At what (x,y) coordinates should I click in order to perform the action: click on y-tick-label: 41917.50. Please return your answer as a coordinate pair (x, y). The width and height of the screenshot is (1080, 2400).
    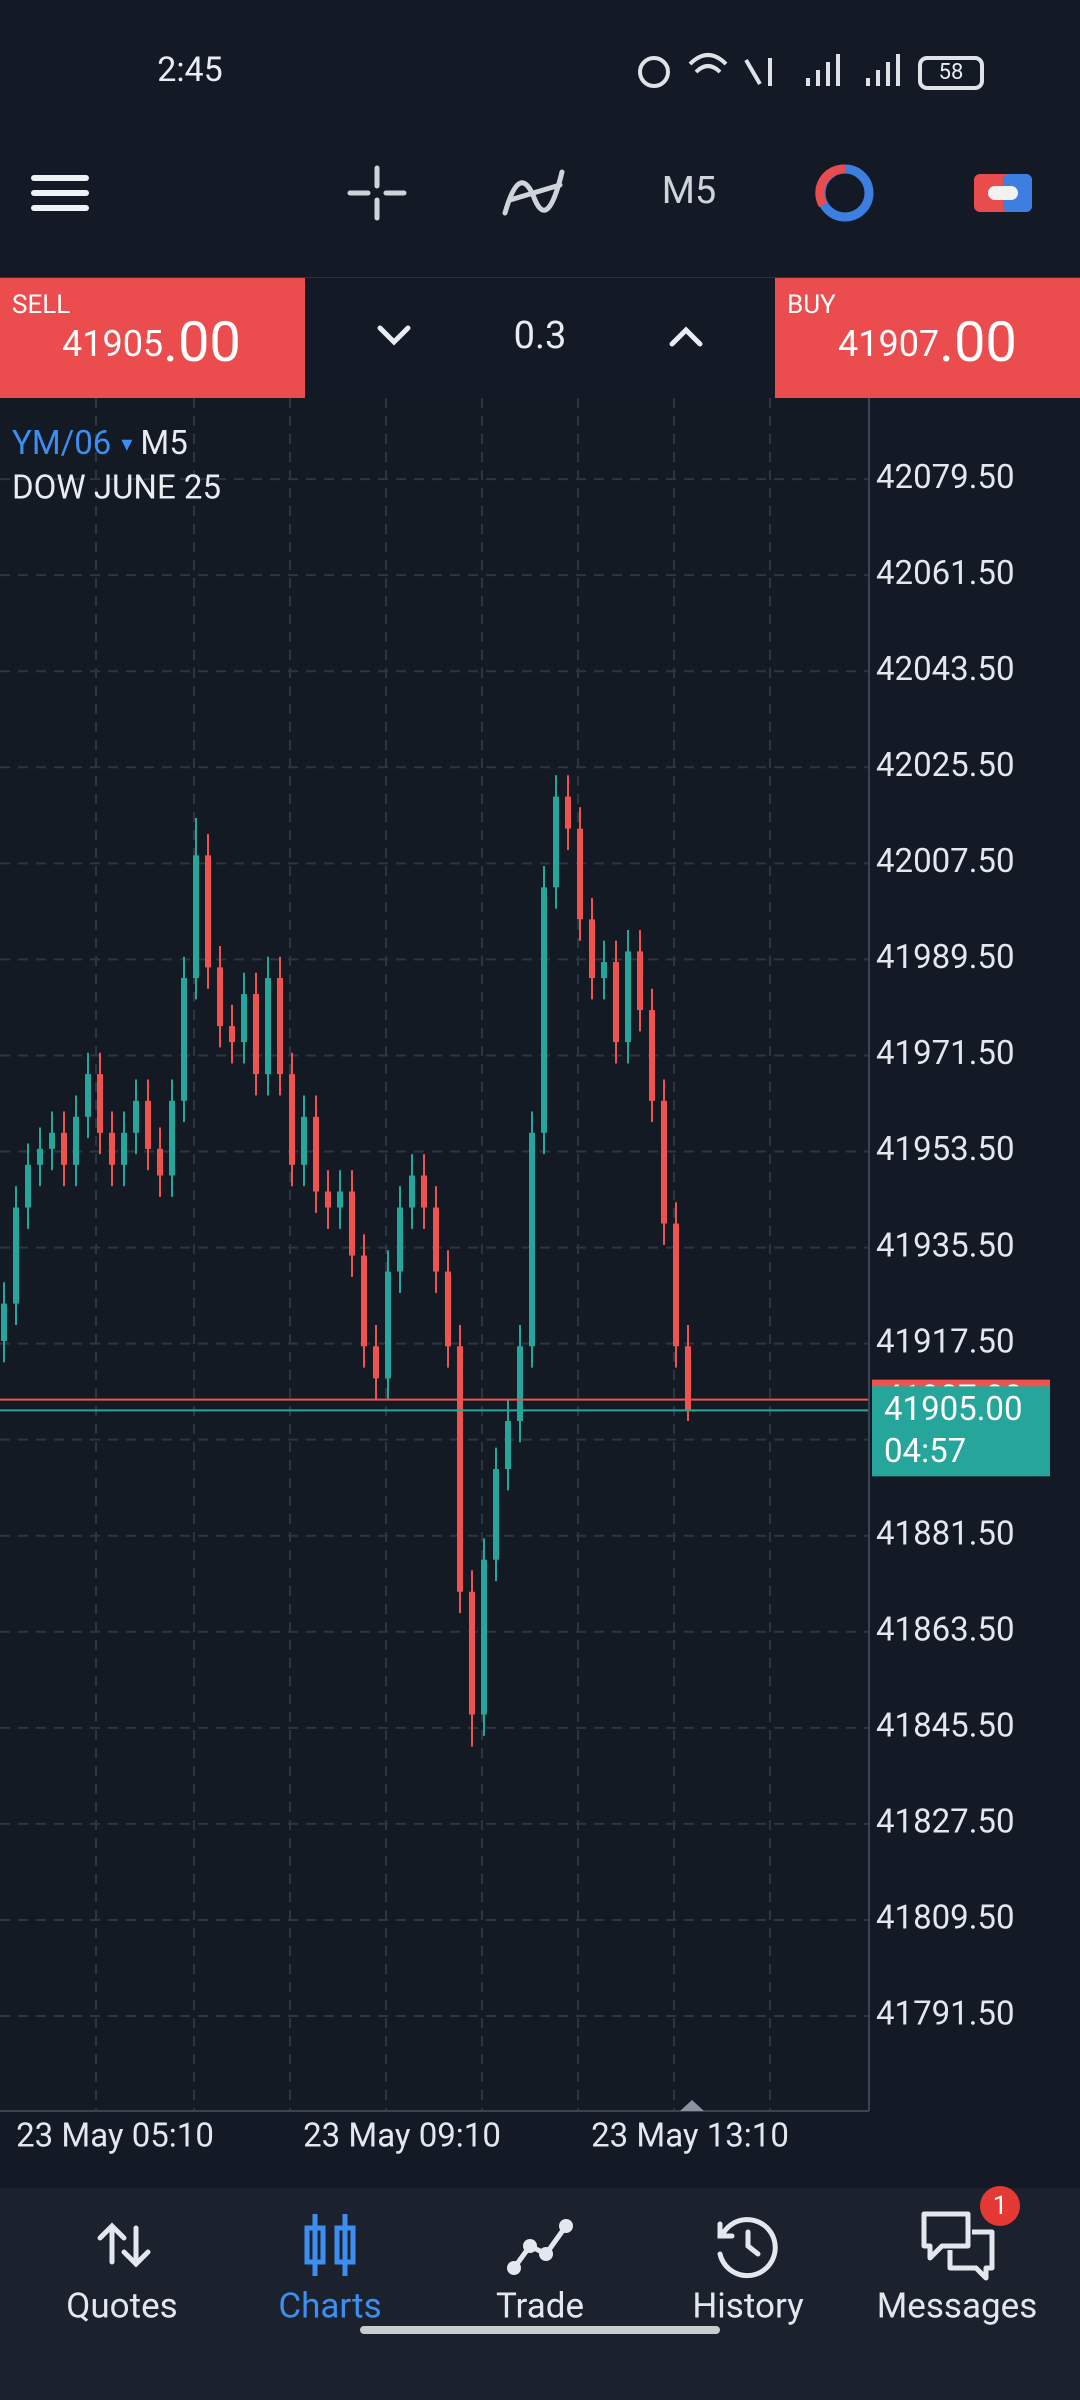
    Looking at the image, I should click on (945, 1341).